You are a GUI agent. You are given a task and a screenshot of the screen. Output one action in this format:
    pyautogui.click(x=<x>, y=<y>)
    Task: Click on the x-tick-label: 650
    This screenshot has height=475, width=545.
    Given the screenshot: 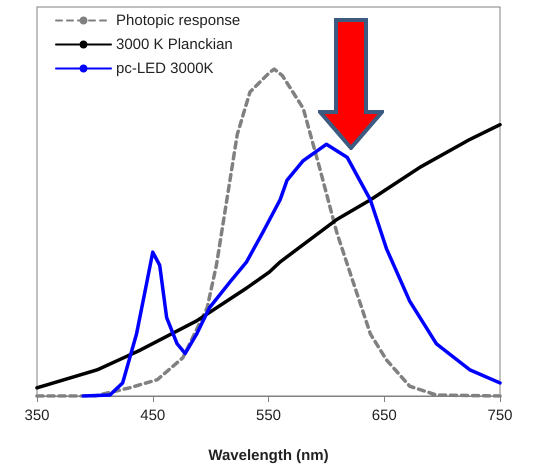 What is the action you would take?
    pyautogui.click(x=384, y=415)
    